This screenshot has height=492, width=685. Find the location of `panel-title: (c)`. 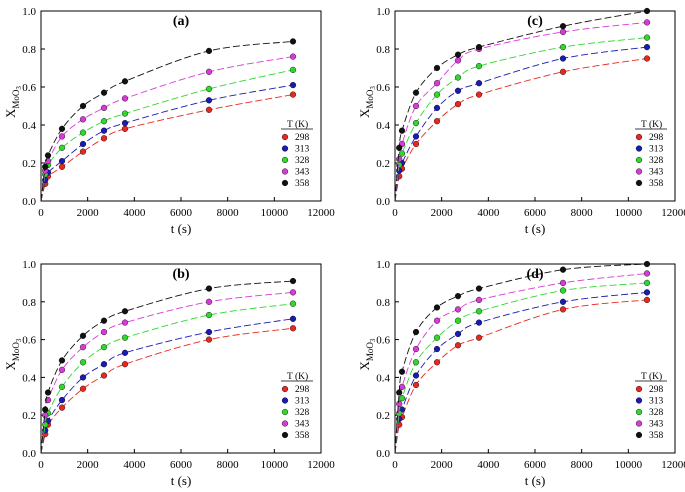

panel-title: (c) is located at coordinates (535, 21).